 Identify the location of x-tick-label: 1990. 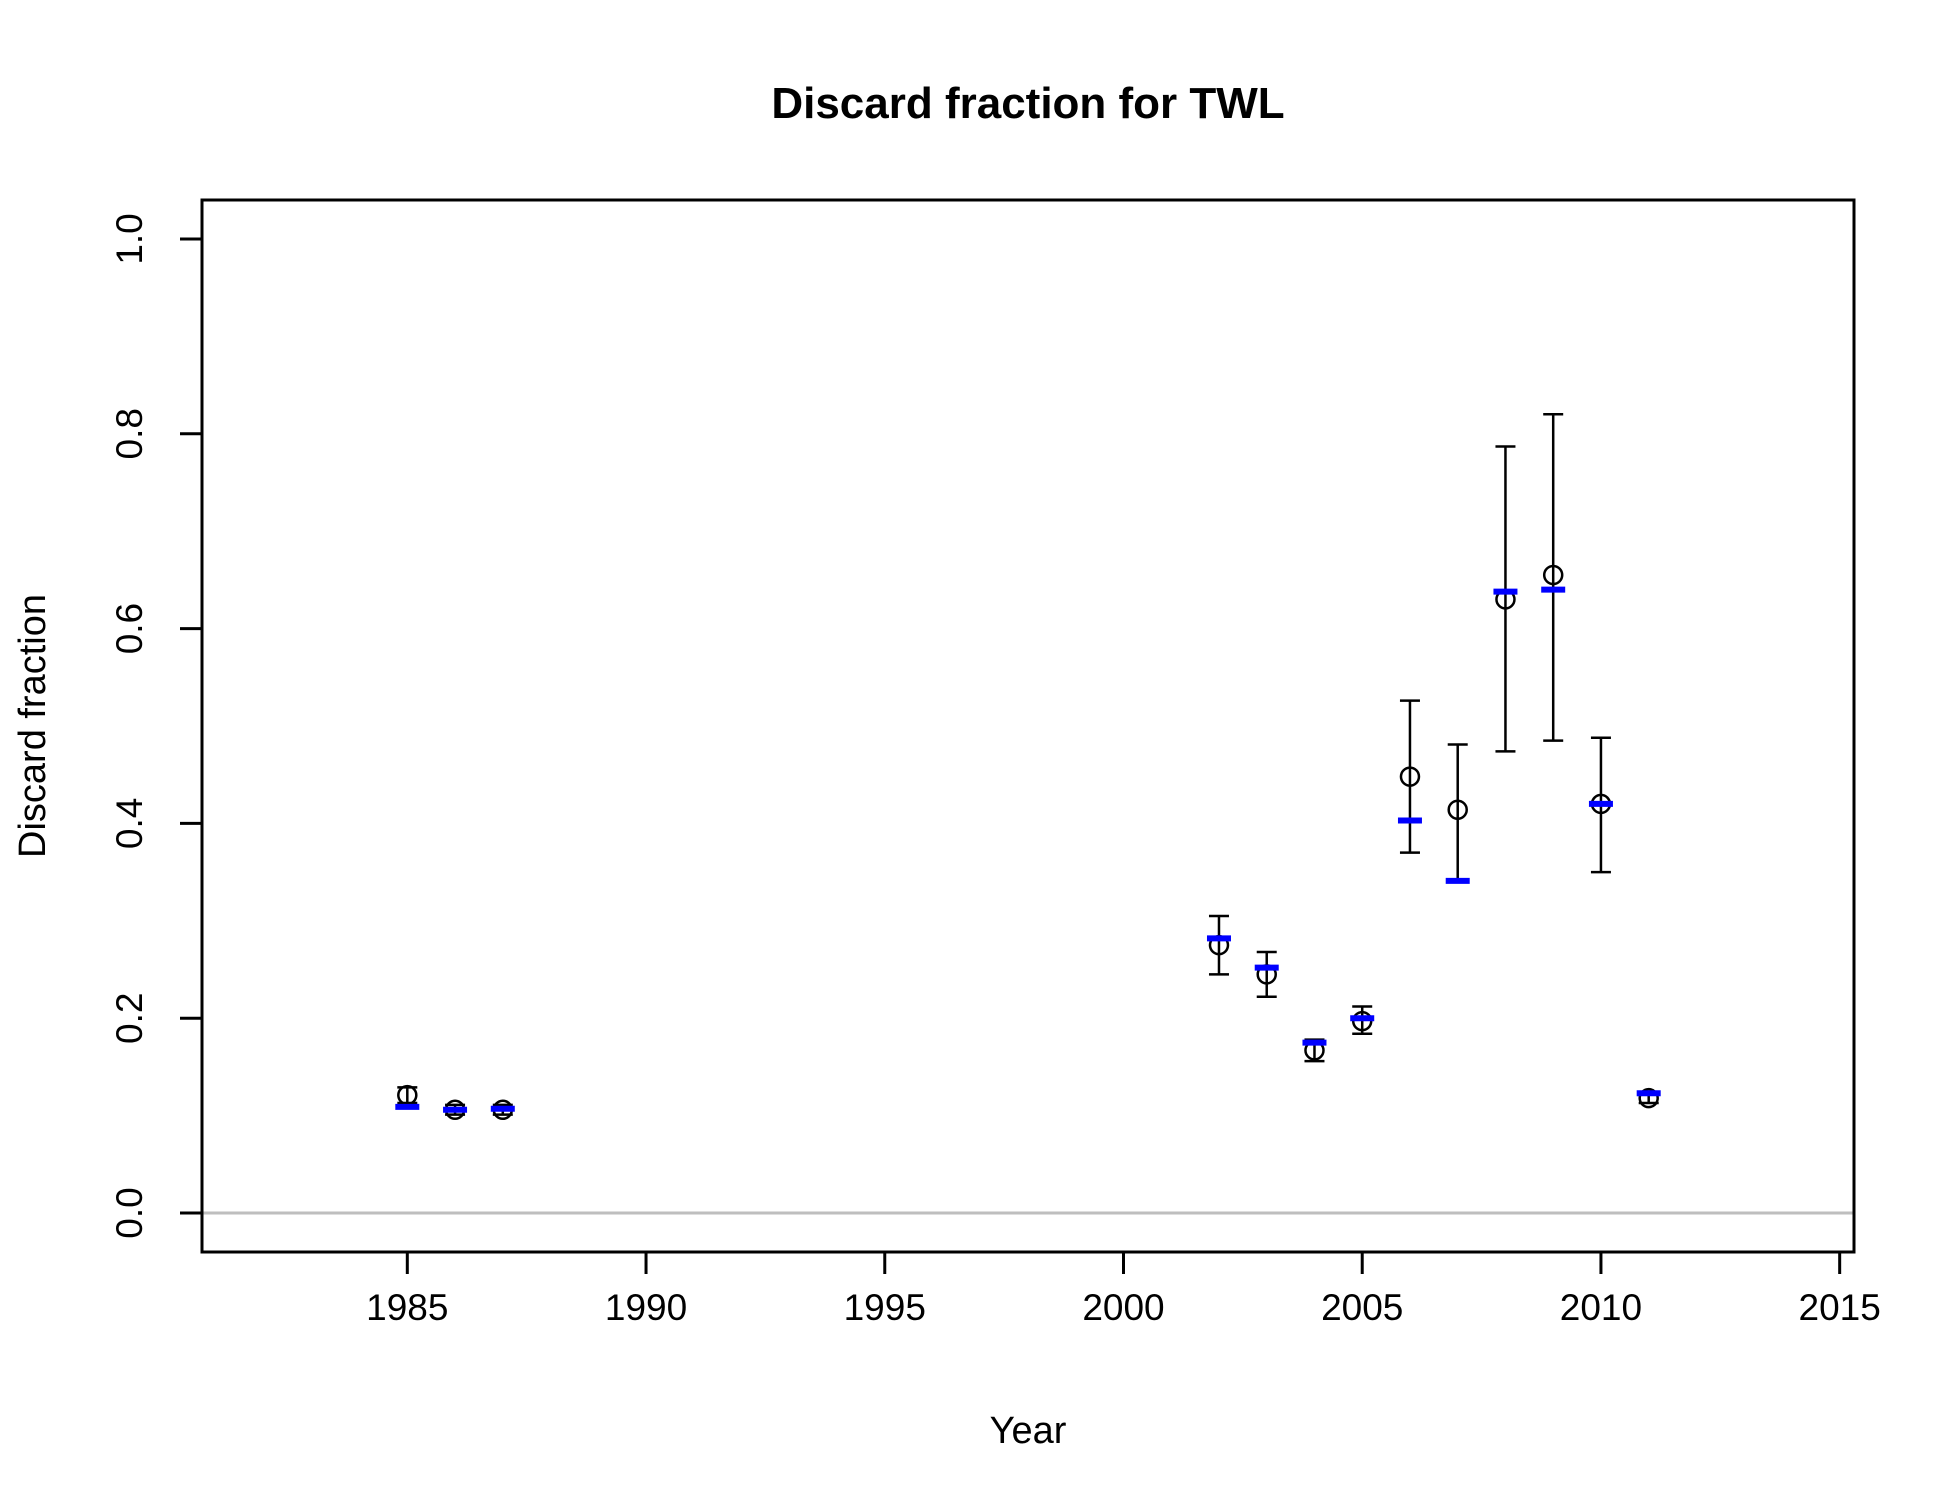
(646, 1307).